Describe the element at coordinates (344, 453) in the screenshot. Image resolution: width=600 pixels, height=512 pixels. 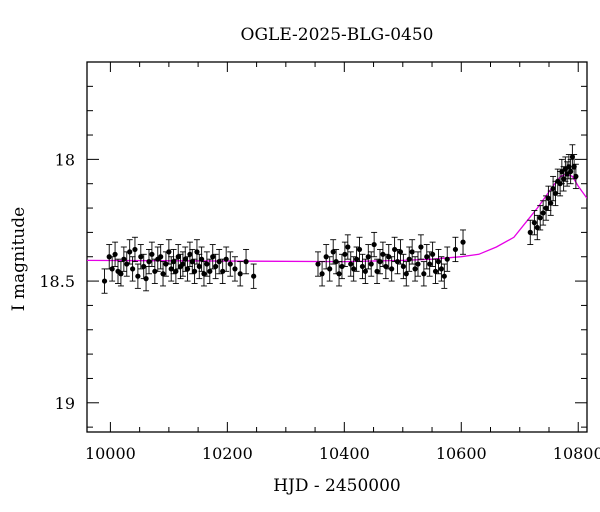
I see `x-tick-label: 10400` at that location.